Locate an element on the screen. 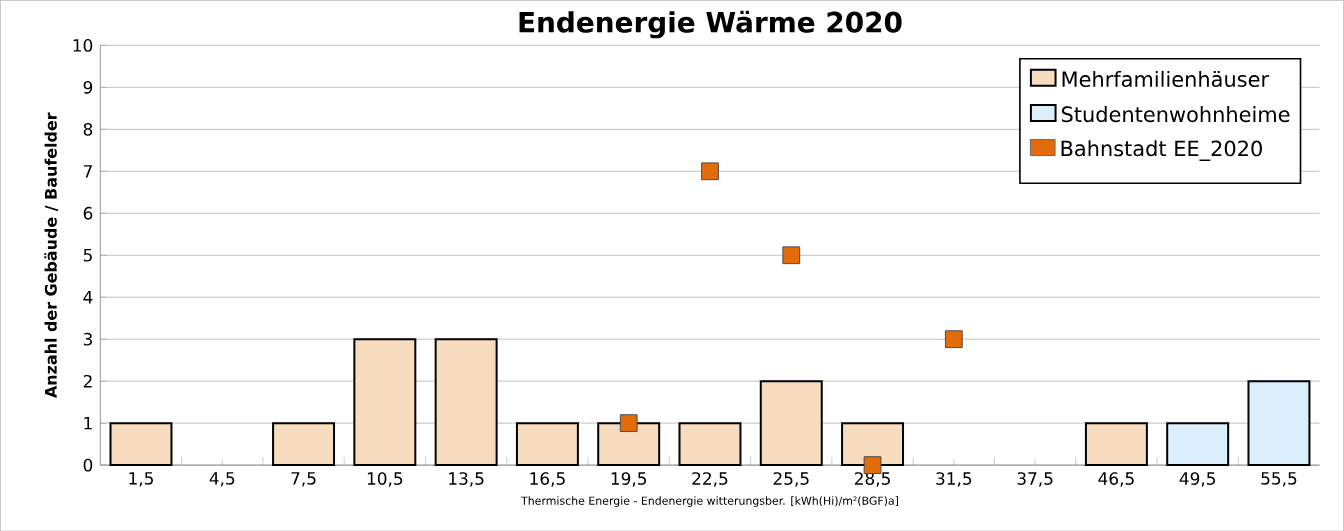 This screenshot has width=1344, height=531. x-tick-label: 13,5 is located at coordinates (466, 479).